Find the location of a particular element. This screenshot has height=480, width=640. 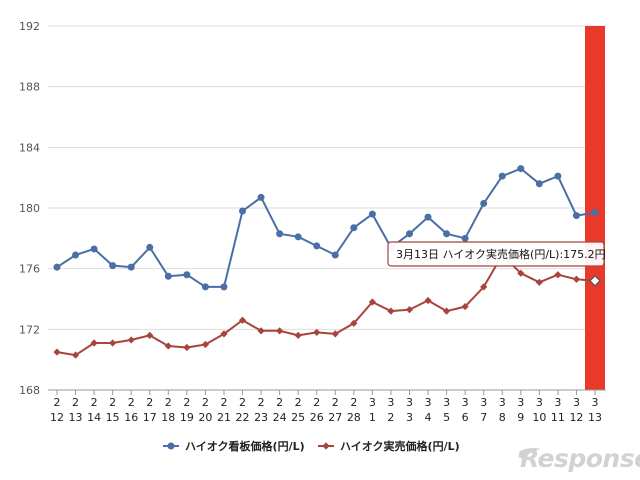

x-tick-label-day-19: 3 is located at coordinates (409, 417).